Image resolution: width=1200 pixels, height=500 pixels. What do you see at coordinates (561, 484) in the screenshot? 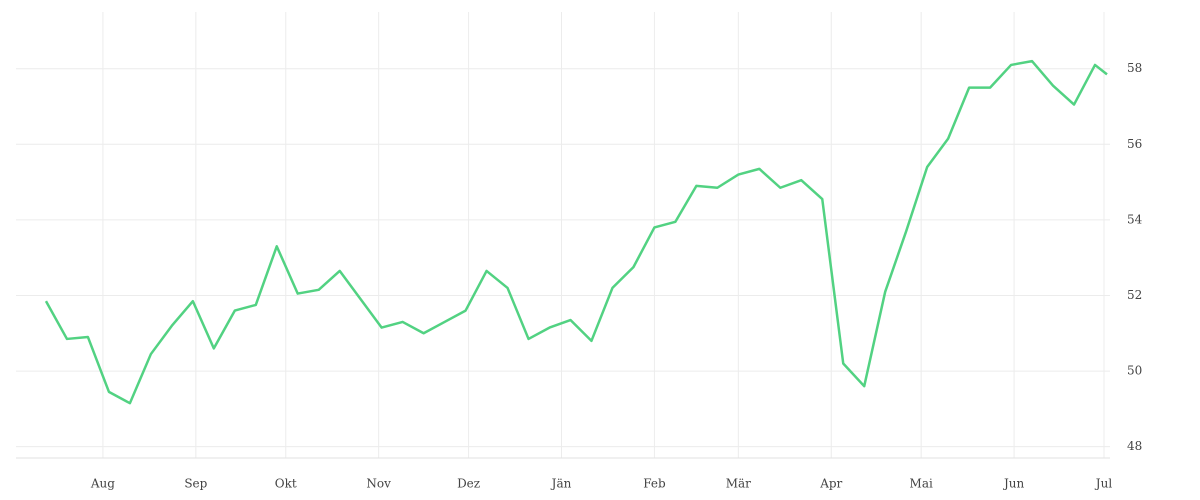
I see `x-tick-label: Jän` at bounding box center [561, 484].